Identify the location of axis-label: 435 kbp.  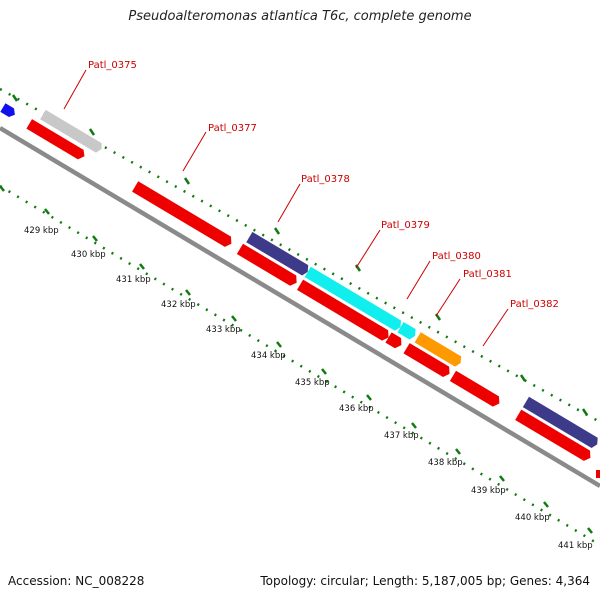
(312, 383).